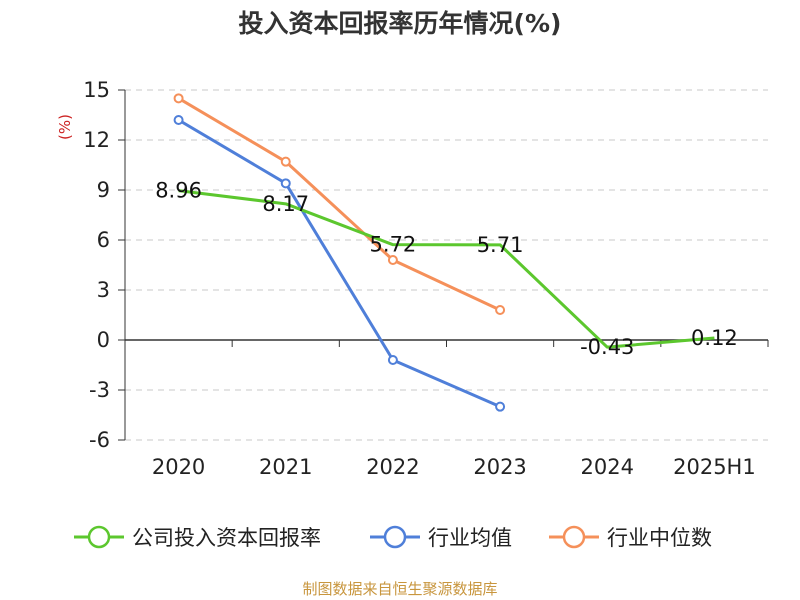 Image resolution: width=800 pixels, height=600 pixels. What do you see at coordinates (99, 390) in the screenshot?
I see `y-tick-label: -3` at bounding box center [99, 390].